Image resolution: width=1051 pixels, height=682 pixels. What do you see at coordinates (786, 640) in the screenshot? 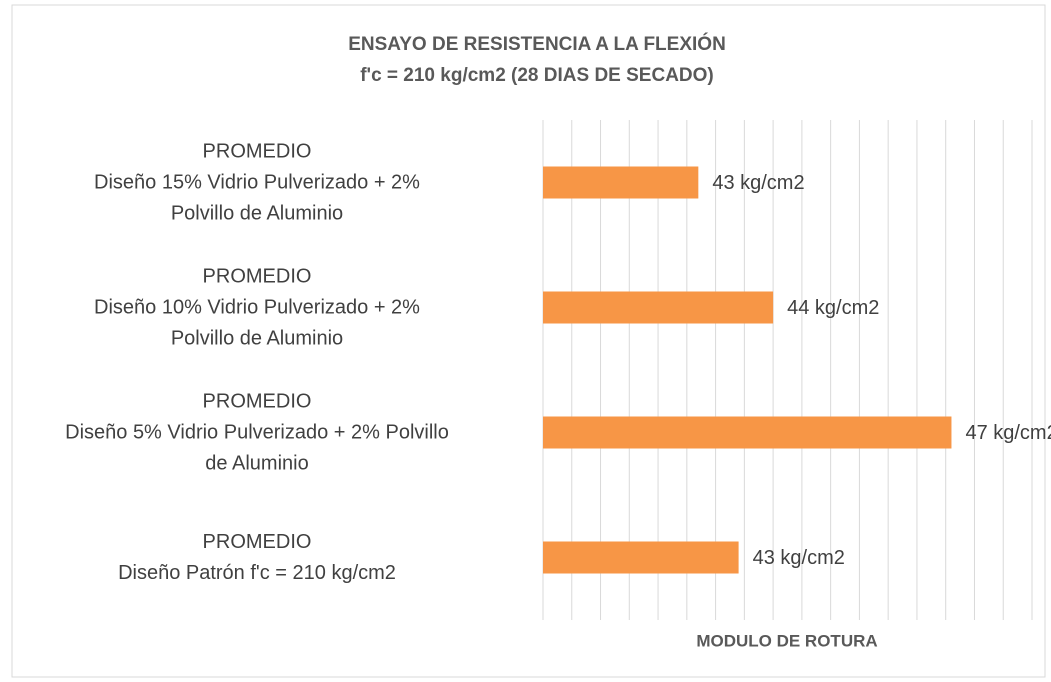
I see `x-axis-title: MODULO DE ROTURA` at bounding box center [786, 640].